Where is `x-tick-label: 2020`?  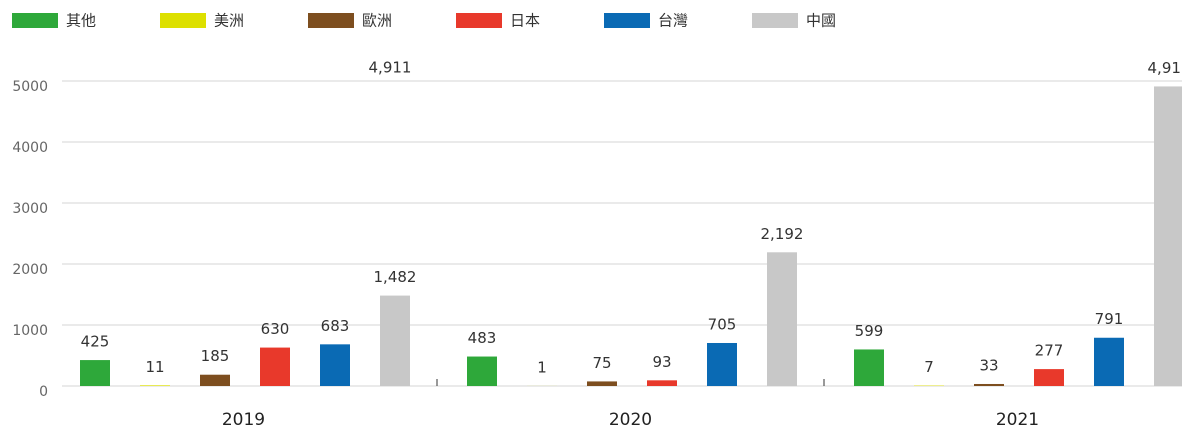 x-tick-label: 2020 is located at coordinates (630, 419).